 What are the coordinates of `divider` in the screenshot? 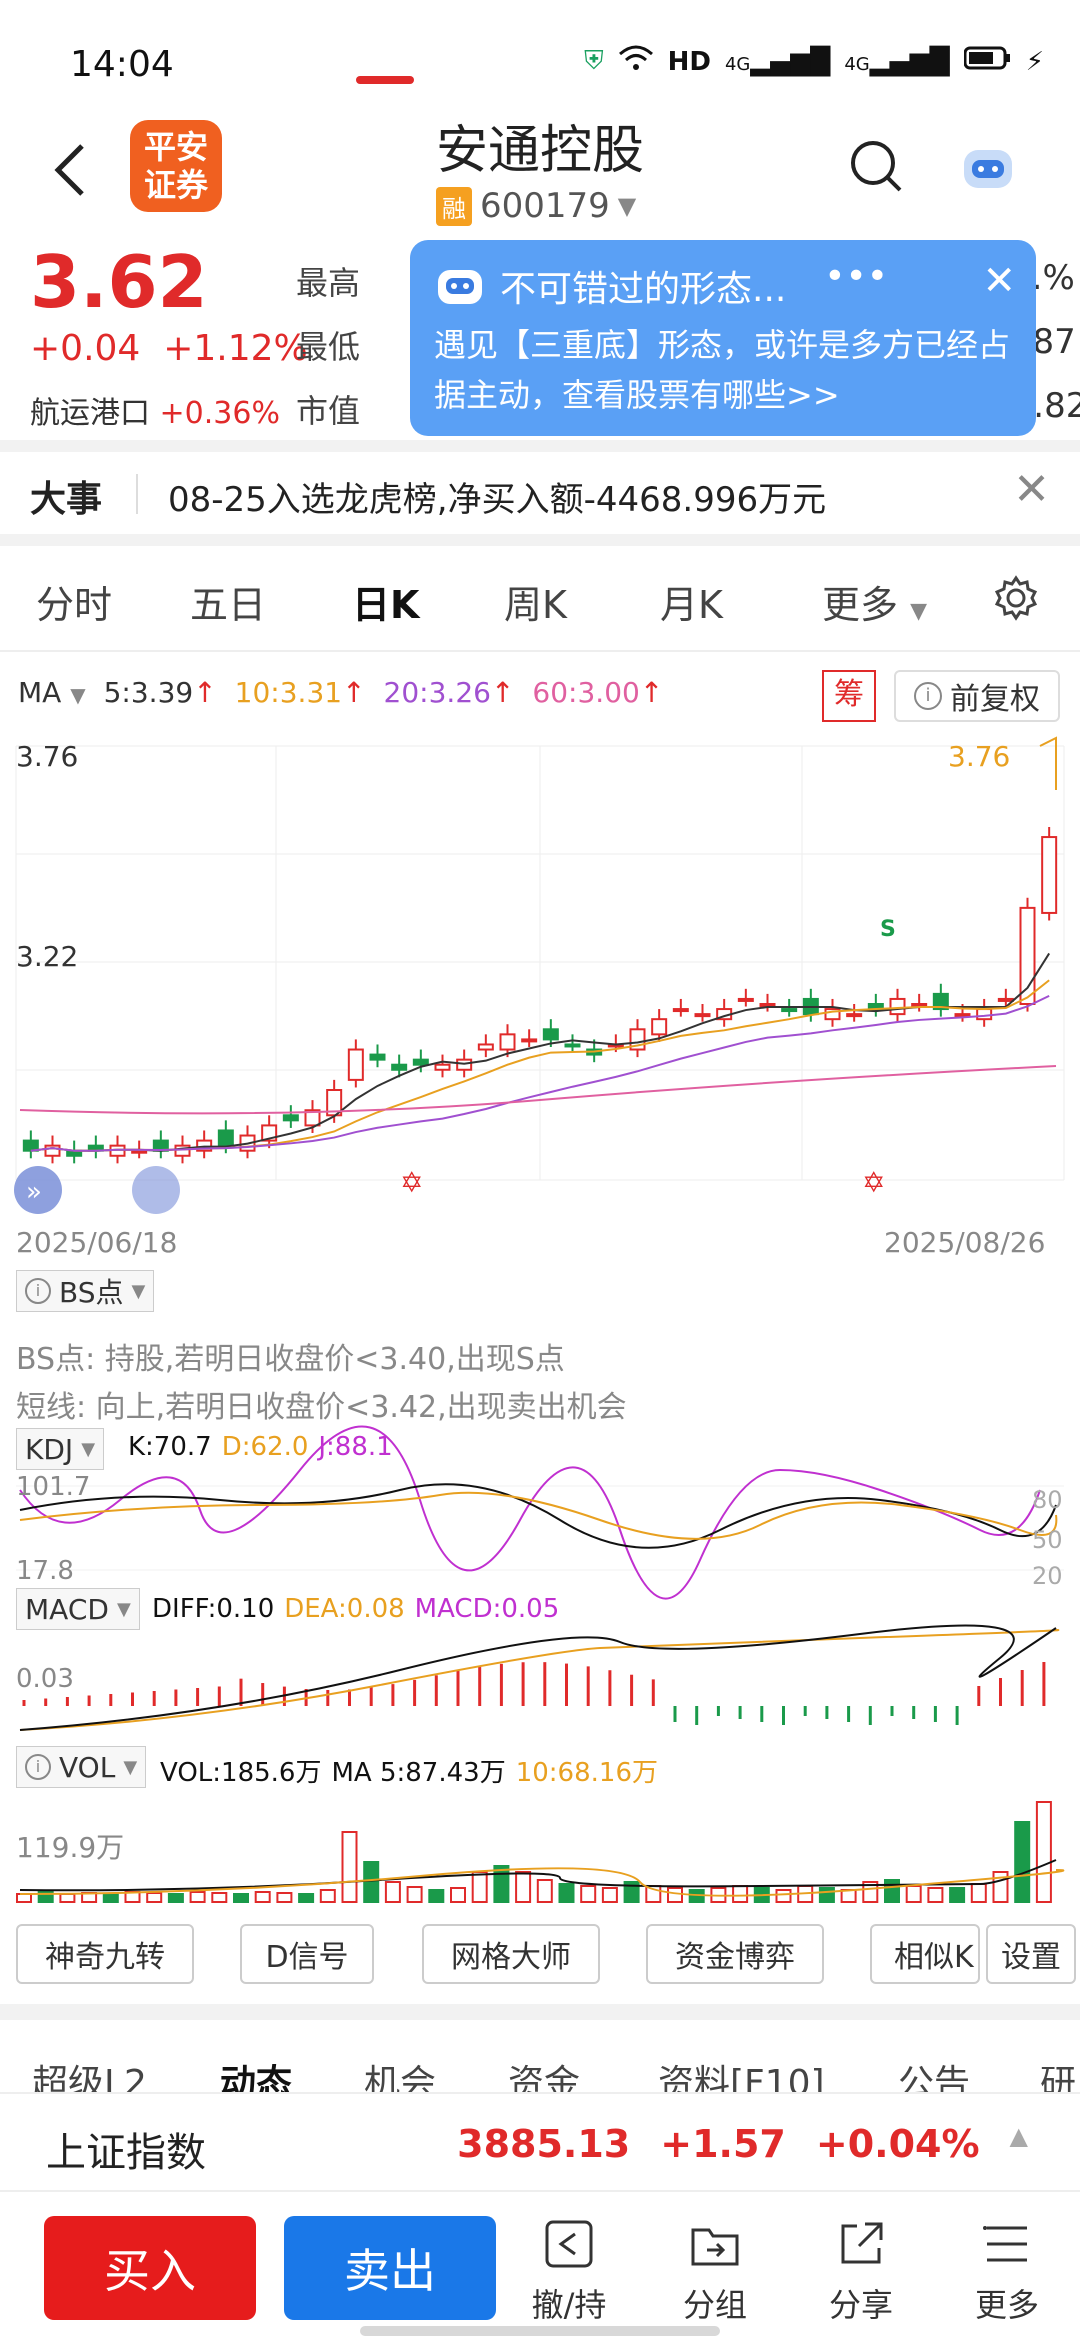 It's located at (137, 494).